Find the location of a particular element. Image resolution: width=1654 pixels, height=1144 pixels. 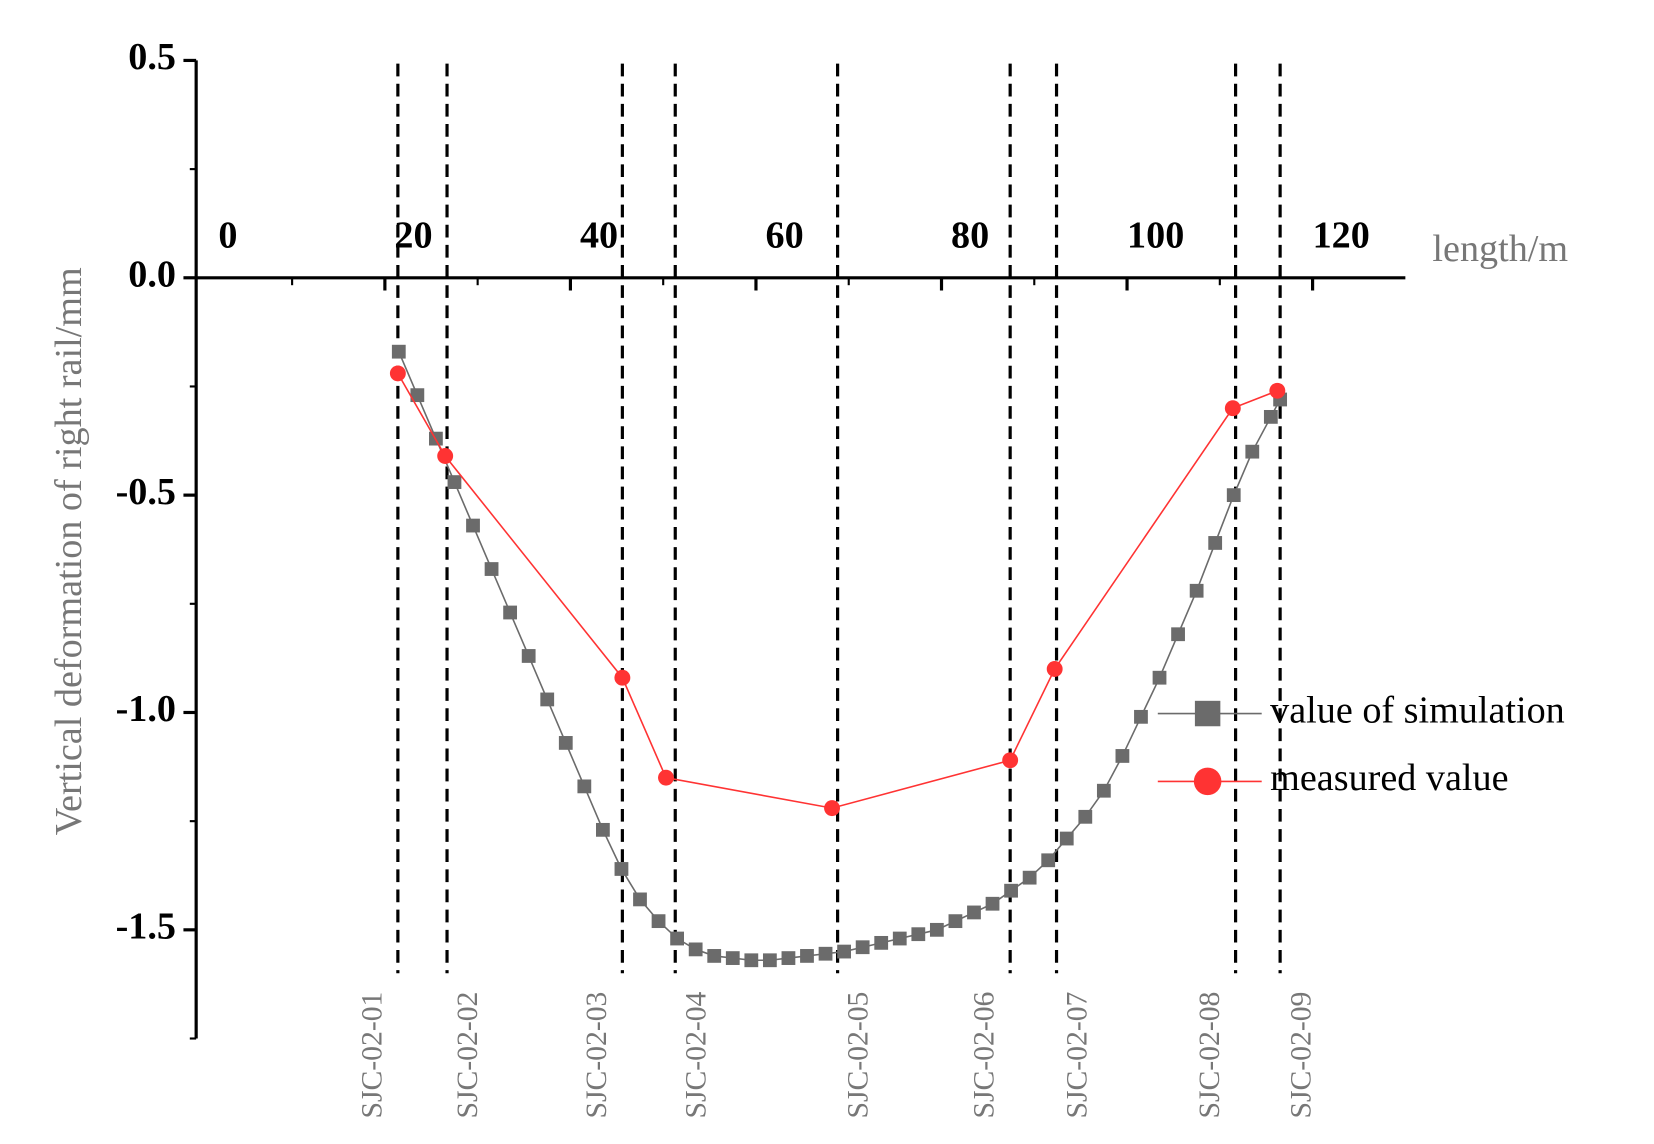

reference-label: SJC-02-06 is located at coordinates (985, 1055).